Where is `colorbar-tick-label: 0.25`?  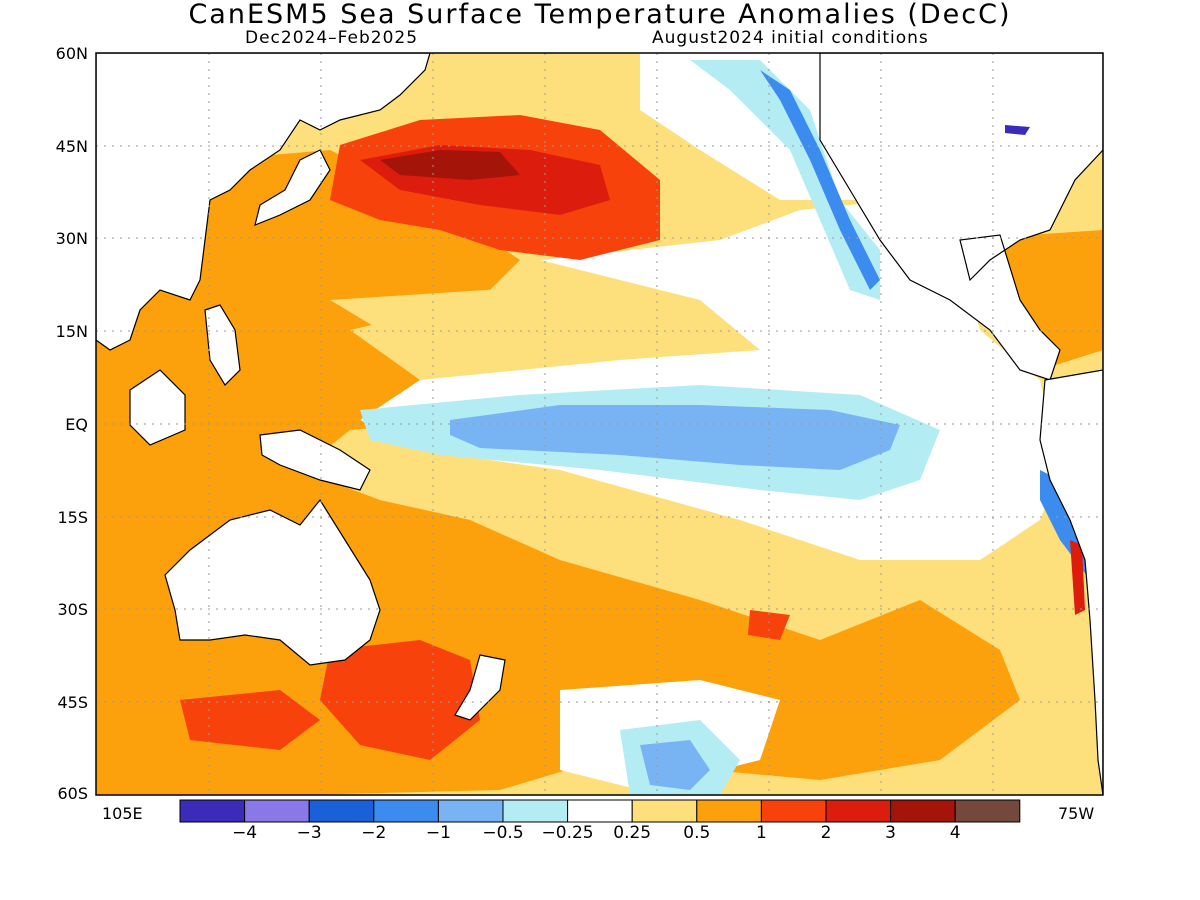 colorbar-tick-label: 0.25 is located at coordinates (632, 833).